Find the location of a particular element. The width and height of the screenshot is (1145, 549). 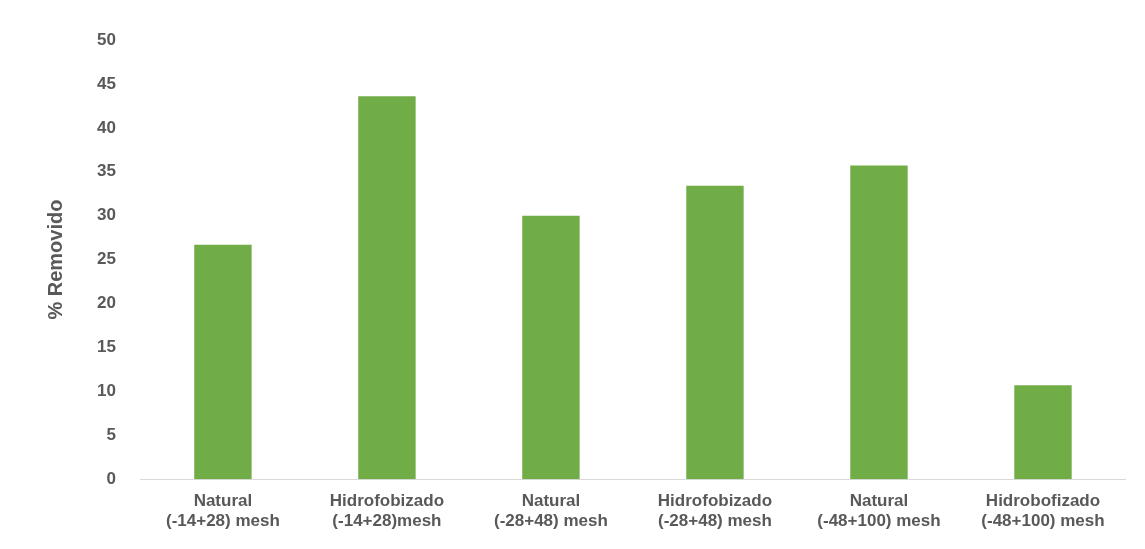

y-tick-label: 0 is located at coordinates (111, 478).